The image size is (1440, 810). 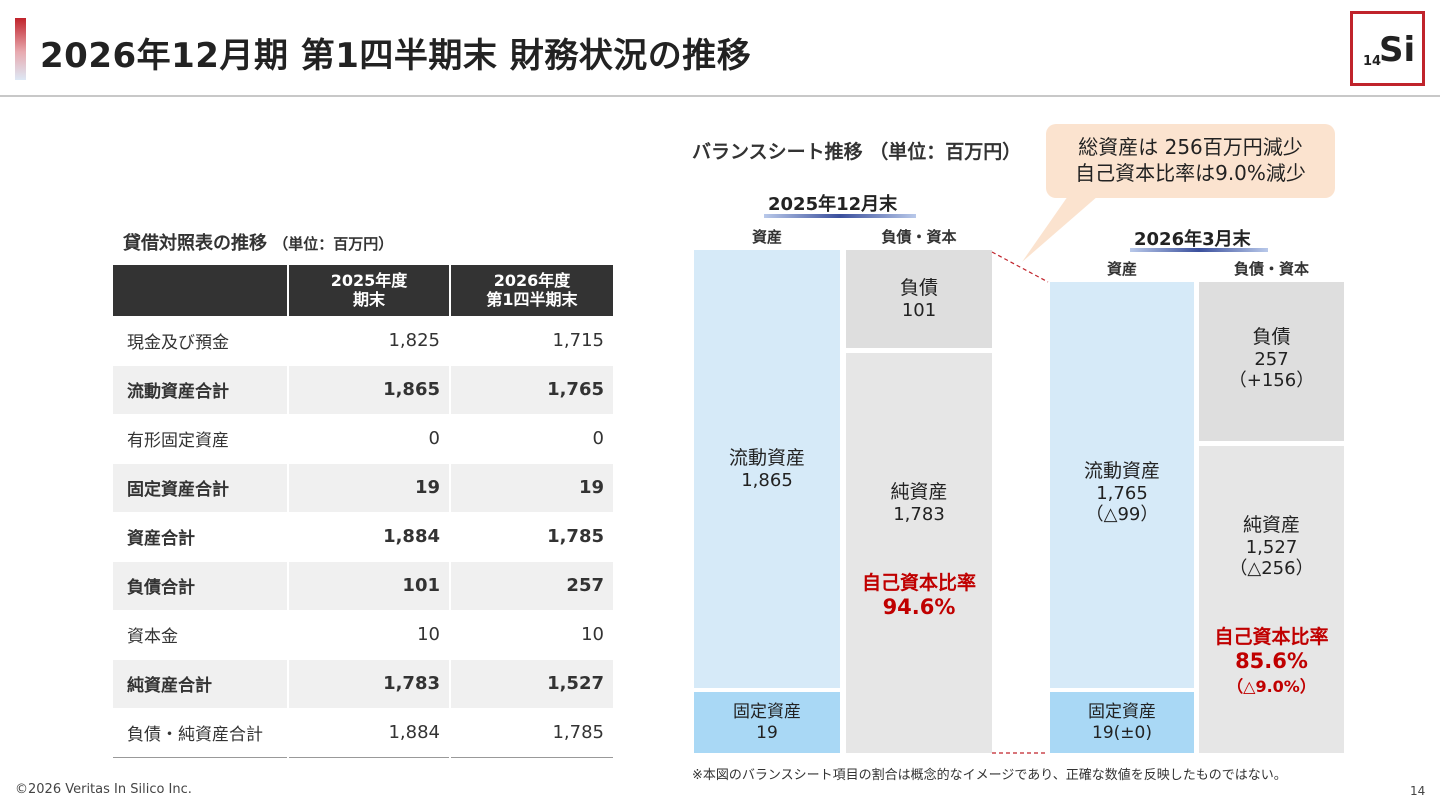 What do you see at coordinates (1122, 493) in the screenshot?
I see `current-assets-value: 1,765` at bounding box center [1122, 493].